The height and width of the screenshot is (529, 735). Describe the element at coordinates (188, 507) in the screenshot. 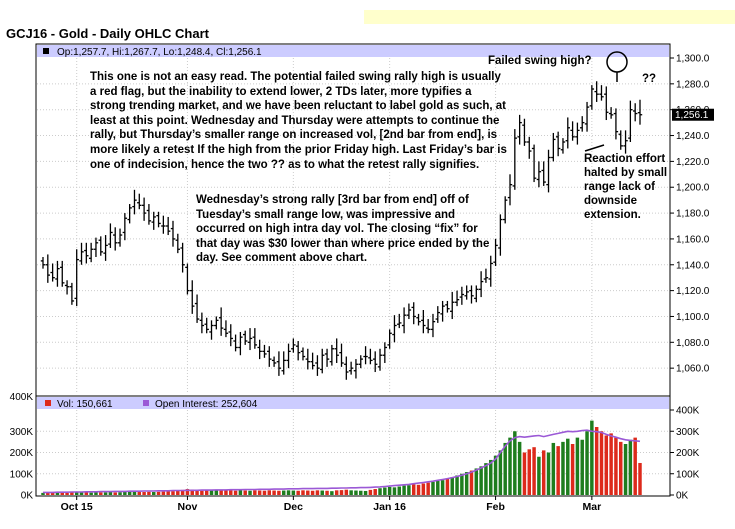

I see `time-tick-label: Nov` at that location.